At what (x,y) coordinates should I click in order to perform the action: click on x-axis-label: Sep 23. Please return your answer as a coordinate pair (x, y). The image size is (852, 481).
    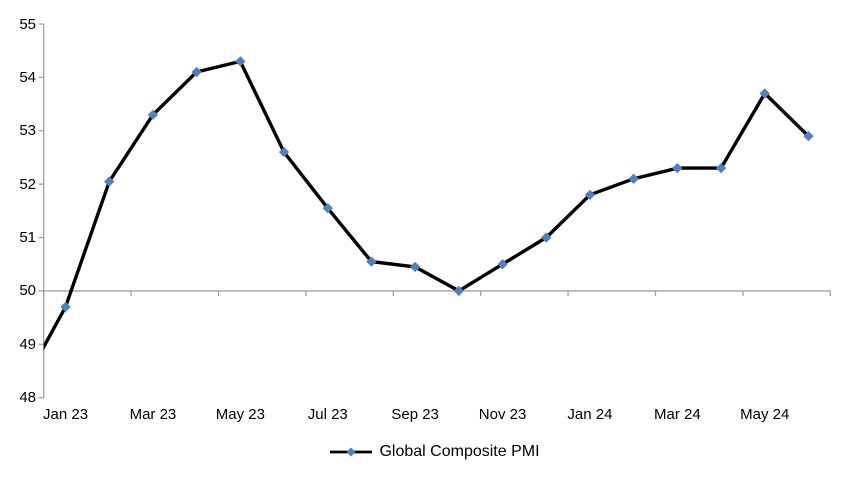
    Looking at the image, I should click on (415, 414).